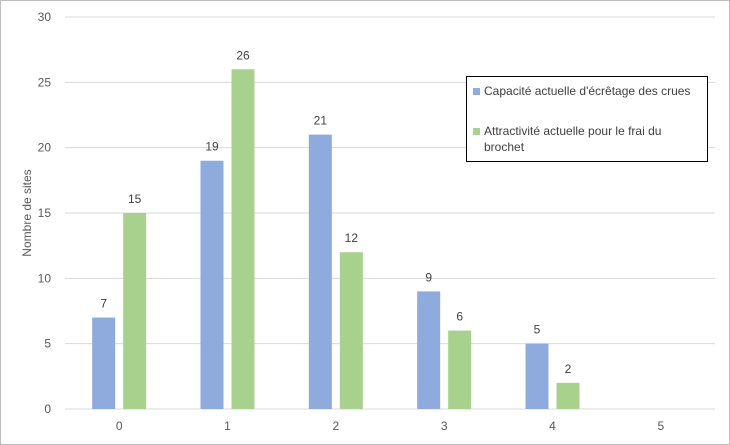  I want to click on y-tick-label: 15, so click(45, 213).